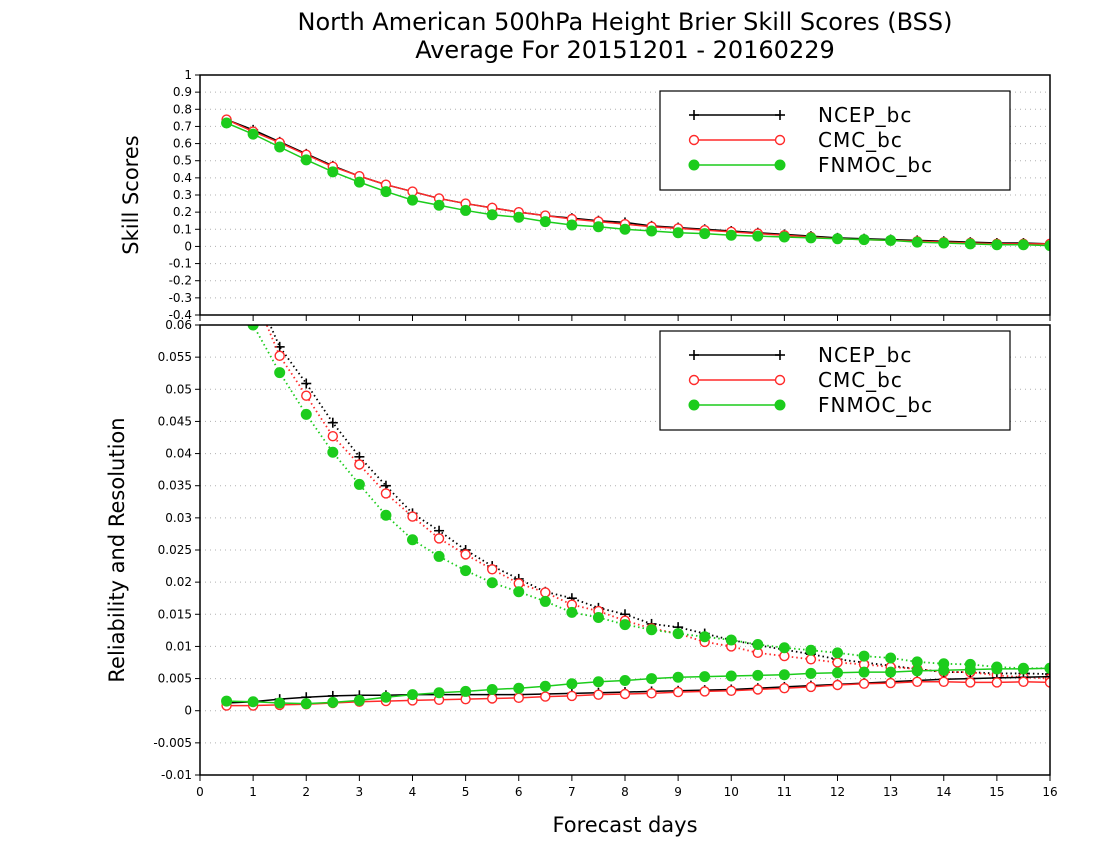 The image size is (1100, 850). I want to click on legend-label: FNMOC_bc, so click(875, 165).